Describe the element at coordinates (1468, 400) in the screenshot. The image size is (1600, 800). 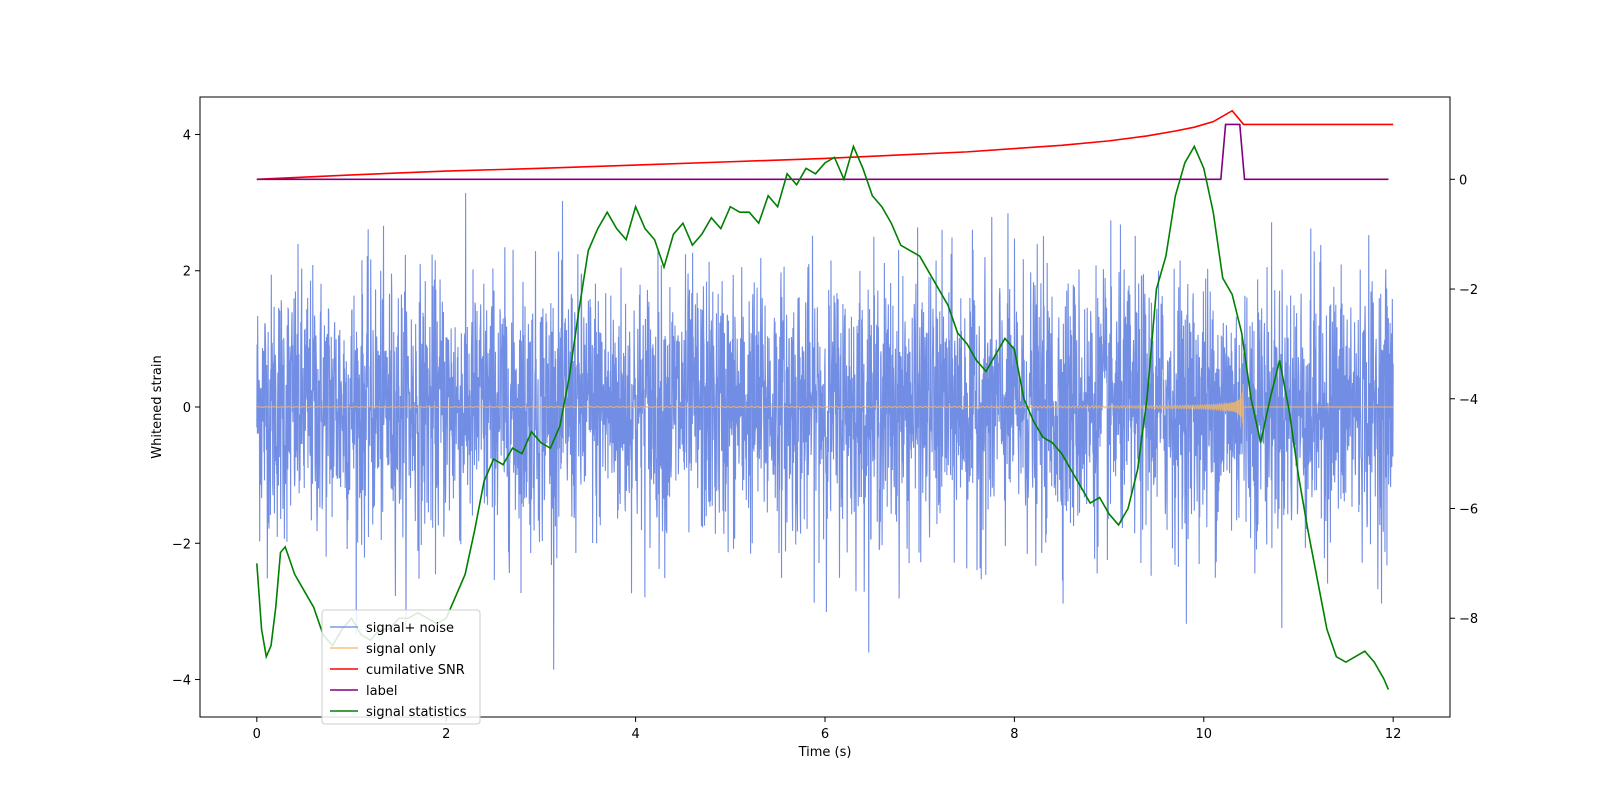
I see `y-right-tick-label: −4` at that location.